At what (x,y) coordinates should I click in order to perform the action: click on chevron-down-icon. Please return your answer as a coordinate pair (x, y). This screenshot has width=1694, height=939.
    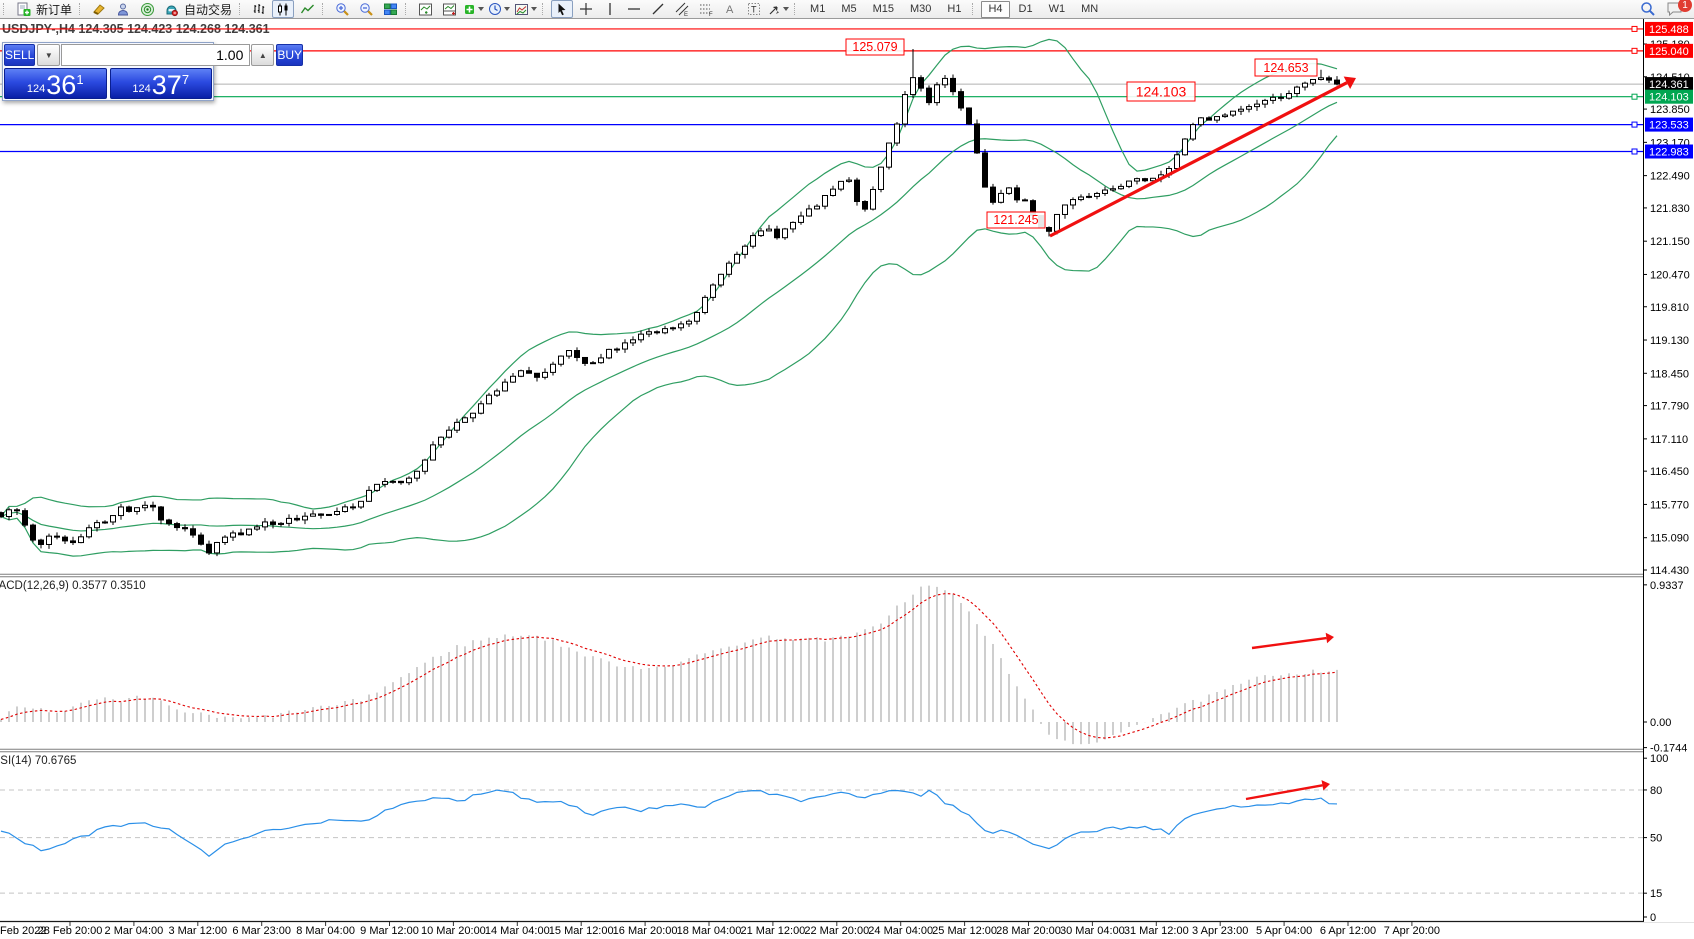
    Looking at the image, I should click on (507, 9).